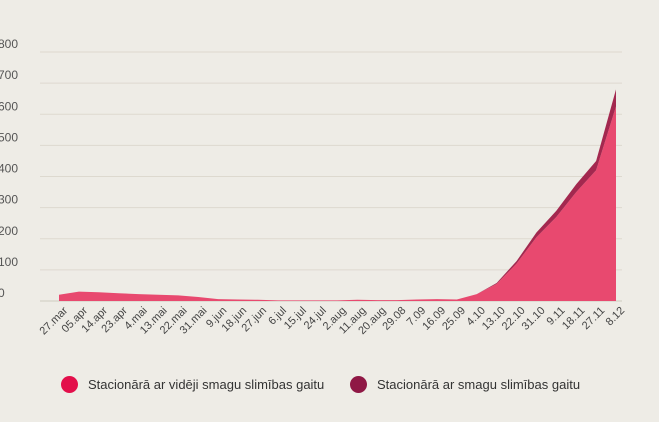  What do you see at coordinates (9, 106) in the screenshot?
I see `y-tick-label: 600` at bounding box center [9, 106].